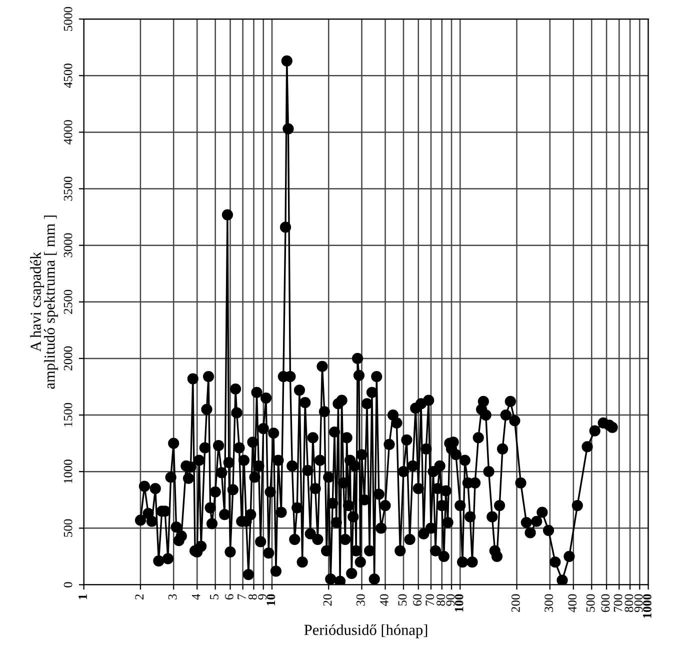 The height and width of the screenshot is (657, 676). What do you see at coordinates (252, 597) in the screenshot?
I see `x-tick-label: 8` at bounding box center [252, 597].